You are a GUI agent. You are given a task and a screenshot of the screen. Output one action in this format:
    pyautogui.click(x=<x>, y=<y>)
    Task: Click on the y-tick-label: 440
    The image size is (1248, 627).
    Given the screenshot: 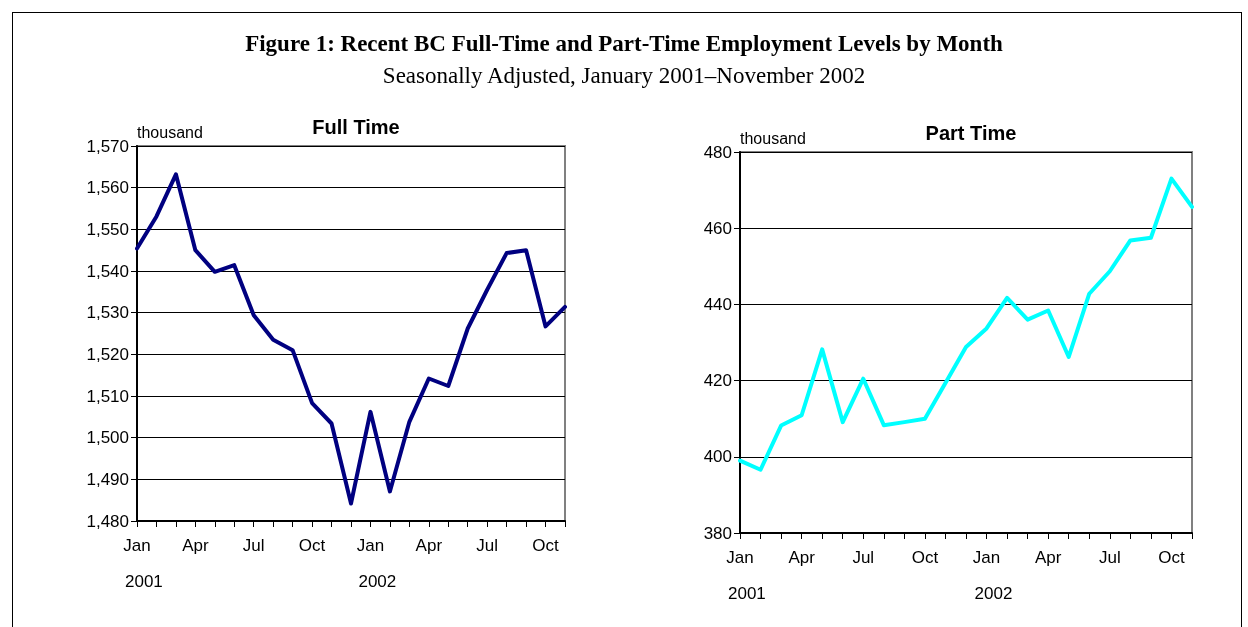 What is the action you would take?
    pyautogui.click(x=717, y=304)
    